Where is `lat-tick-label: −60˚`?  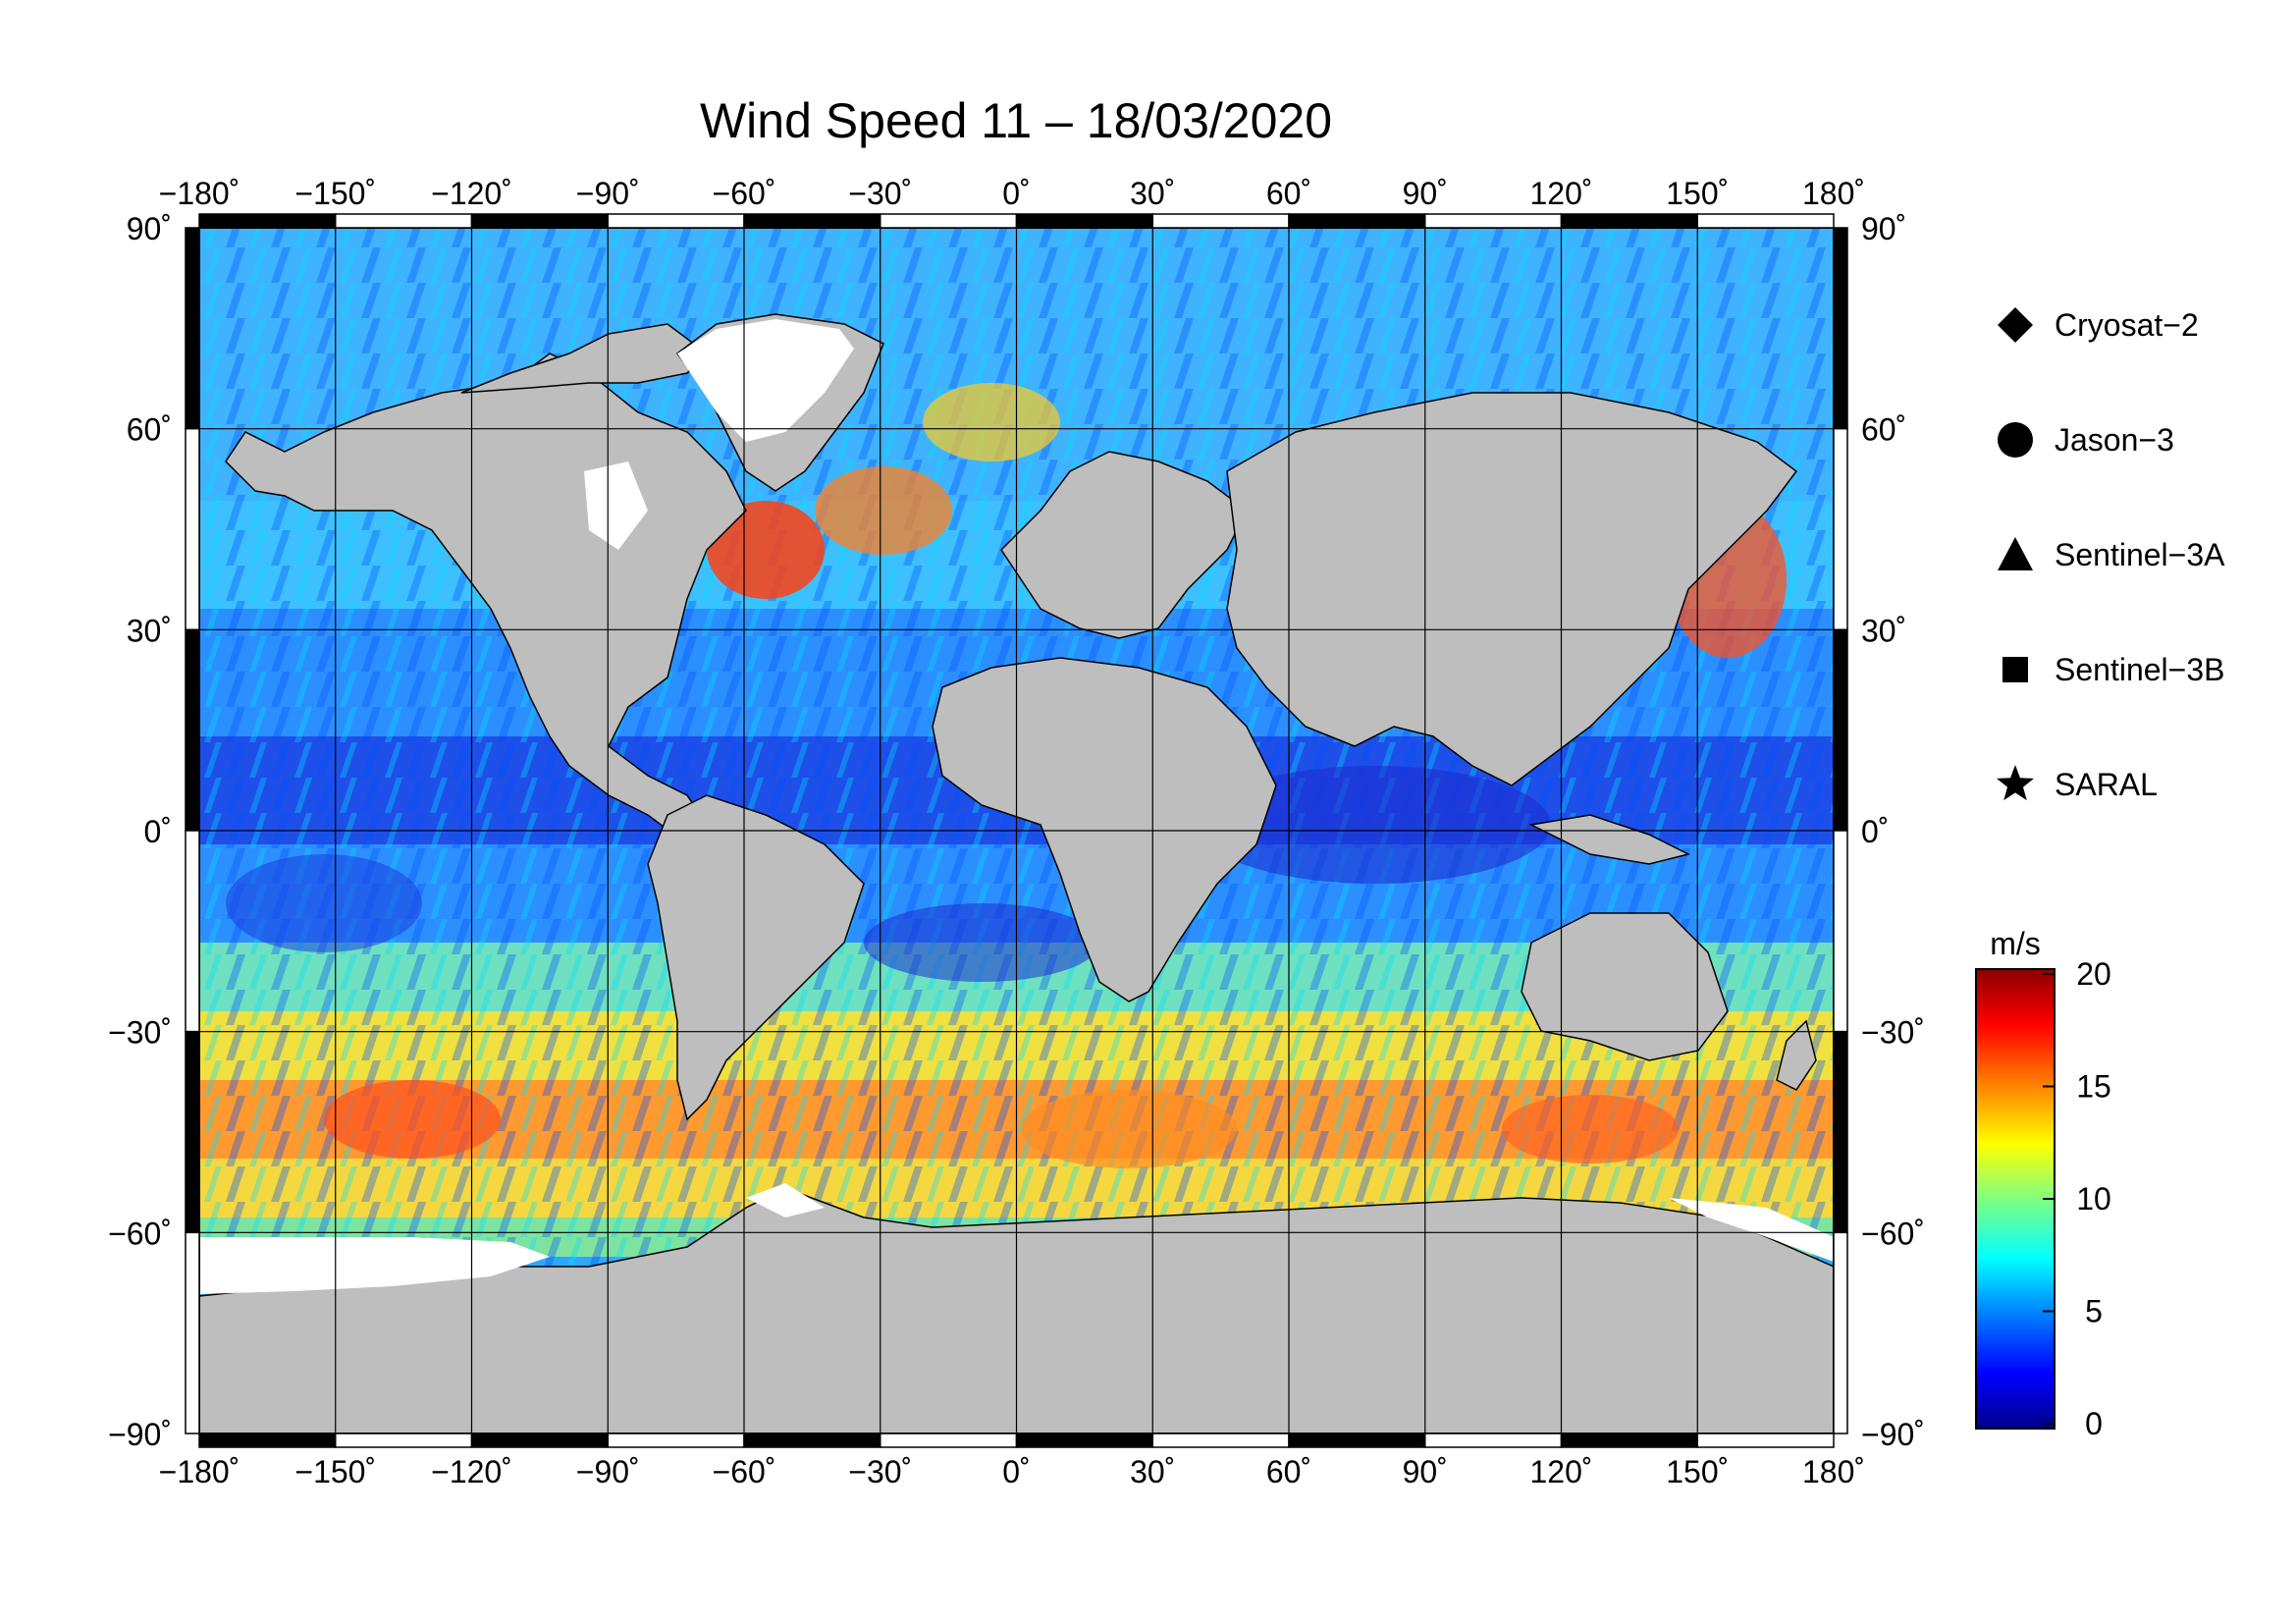 lat-tick-label: −60˚ is located at coordinates (1893, 1233).